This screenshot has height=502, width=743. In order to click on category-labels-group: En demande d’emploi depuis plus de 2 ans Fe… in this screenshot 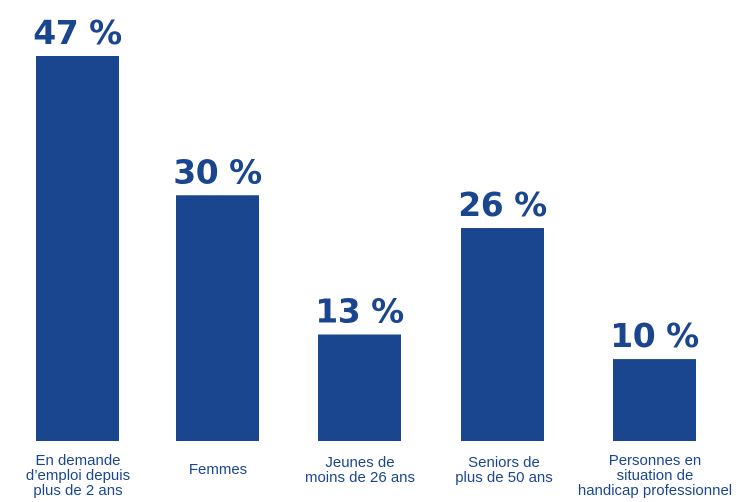, I will do `click(379, 475)`.